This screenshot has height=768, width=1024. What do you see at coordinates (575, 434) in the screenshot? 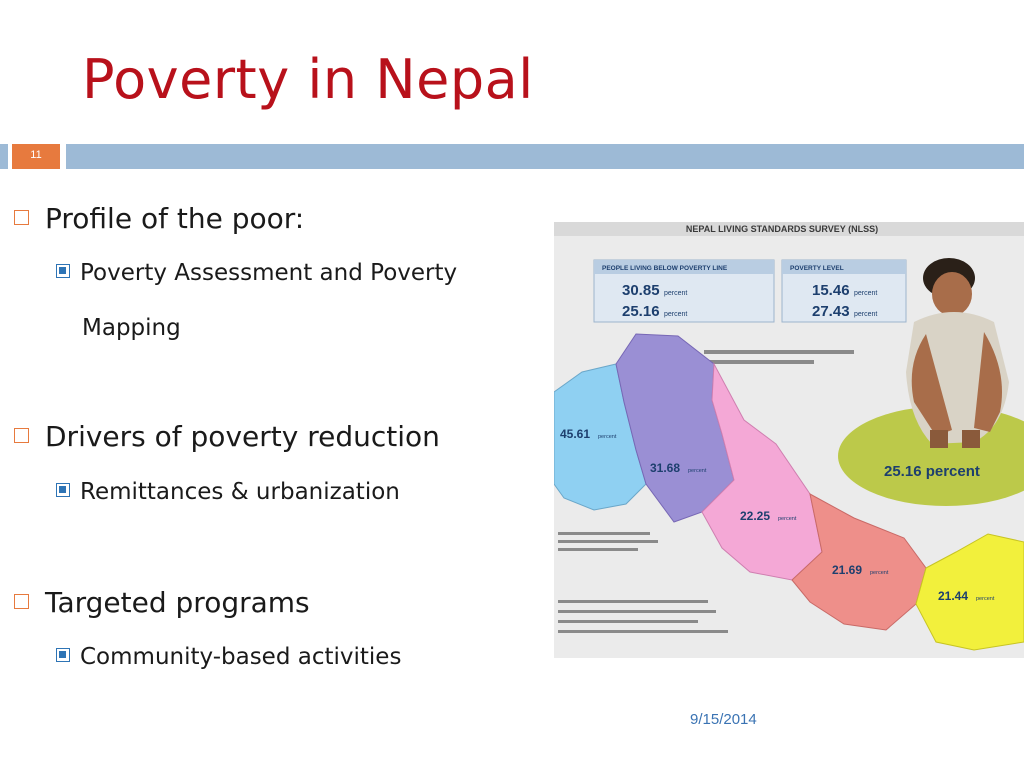
I see `region-value-far-western: 45.61` at bounding box center [575, 434].